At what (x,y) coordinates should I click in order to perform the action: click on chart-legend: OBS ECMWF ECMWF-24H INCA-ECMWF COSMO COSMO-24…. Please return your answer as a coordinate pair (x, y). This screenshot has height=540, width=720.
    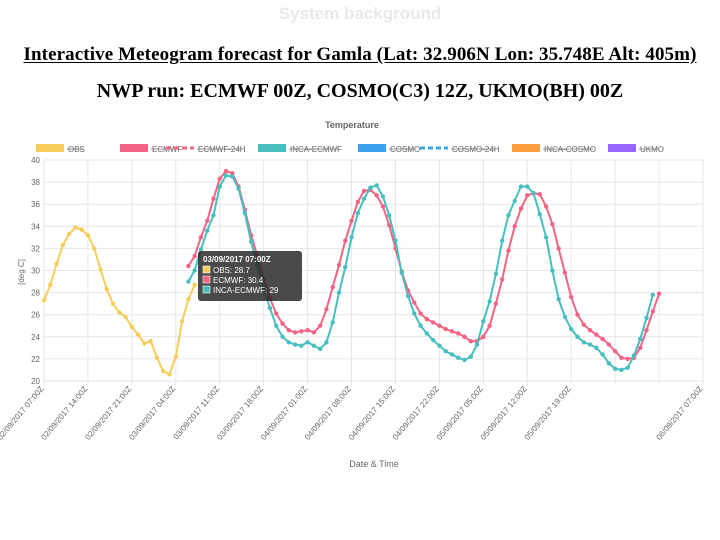
    Looking at the image, I should click on (350, 149).